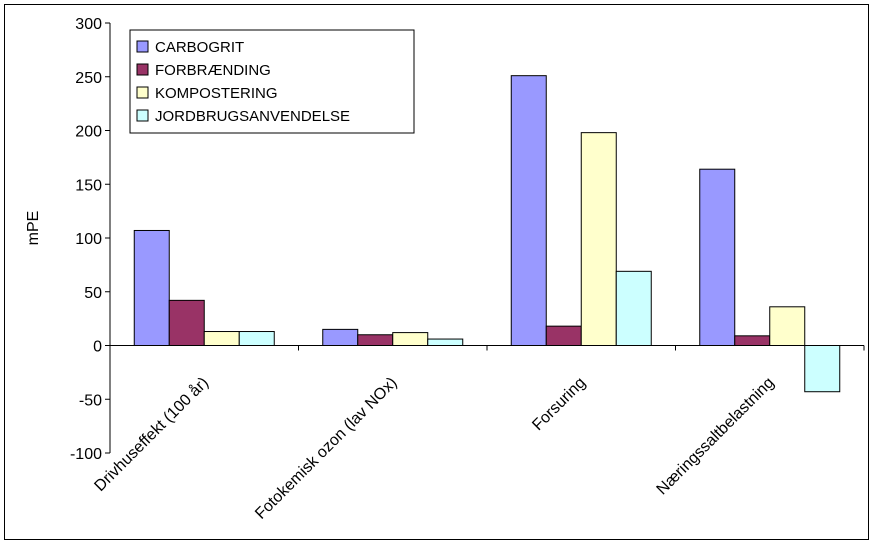 This screenshot has width=874, height=545. What do you see at coordinates (93, 293) in the screenshot?
I see `y-tick-label: 50` at bounding box center [93, 293].